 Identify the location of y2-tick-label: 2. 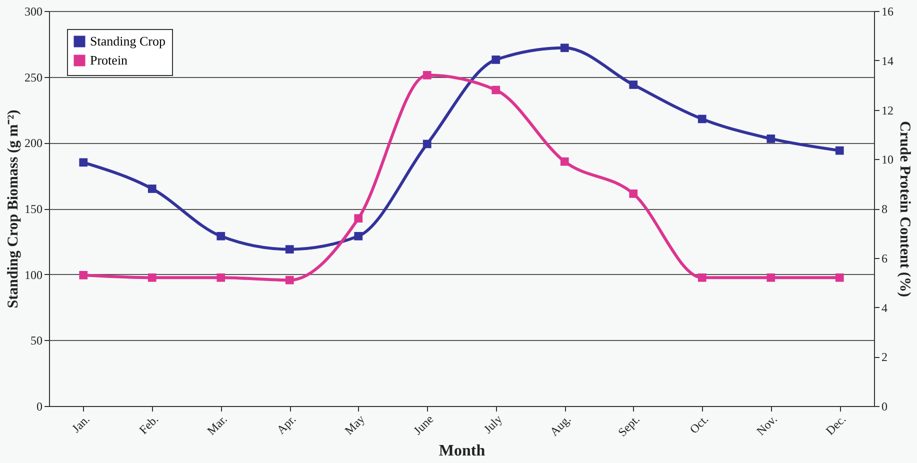
(885, 357).